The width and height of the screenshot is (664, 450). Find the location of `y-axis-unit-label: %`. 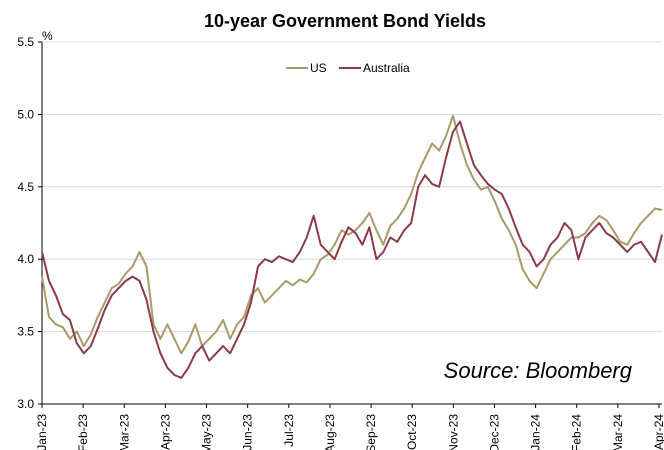

y-axis-unit-label: % is located at coordinates (47, 36).